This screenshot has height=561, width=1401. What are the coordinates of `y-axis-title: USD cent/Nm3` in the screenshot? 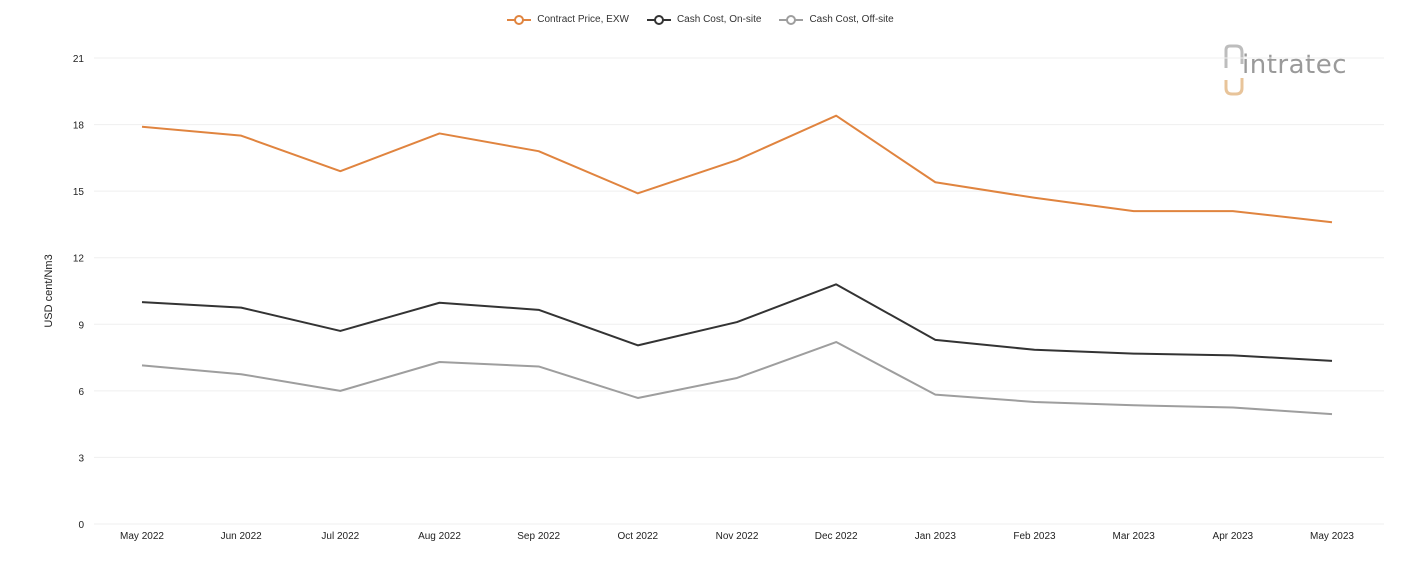 It's located at (49, 290).